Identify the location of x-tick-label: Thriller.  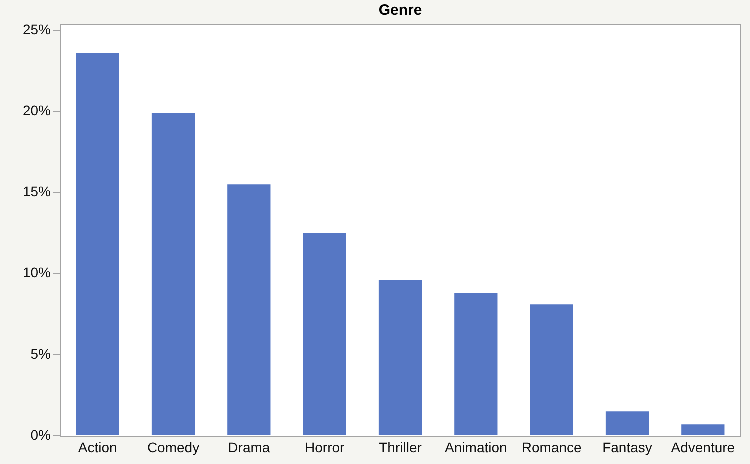
(400, 447).